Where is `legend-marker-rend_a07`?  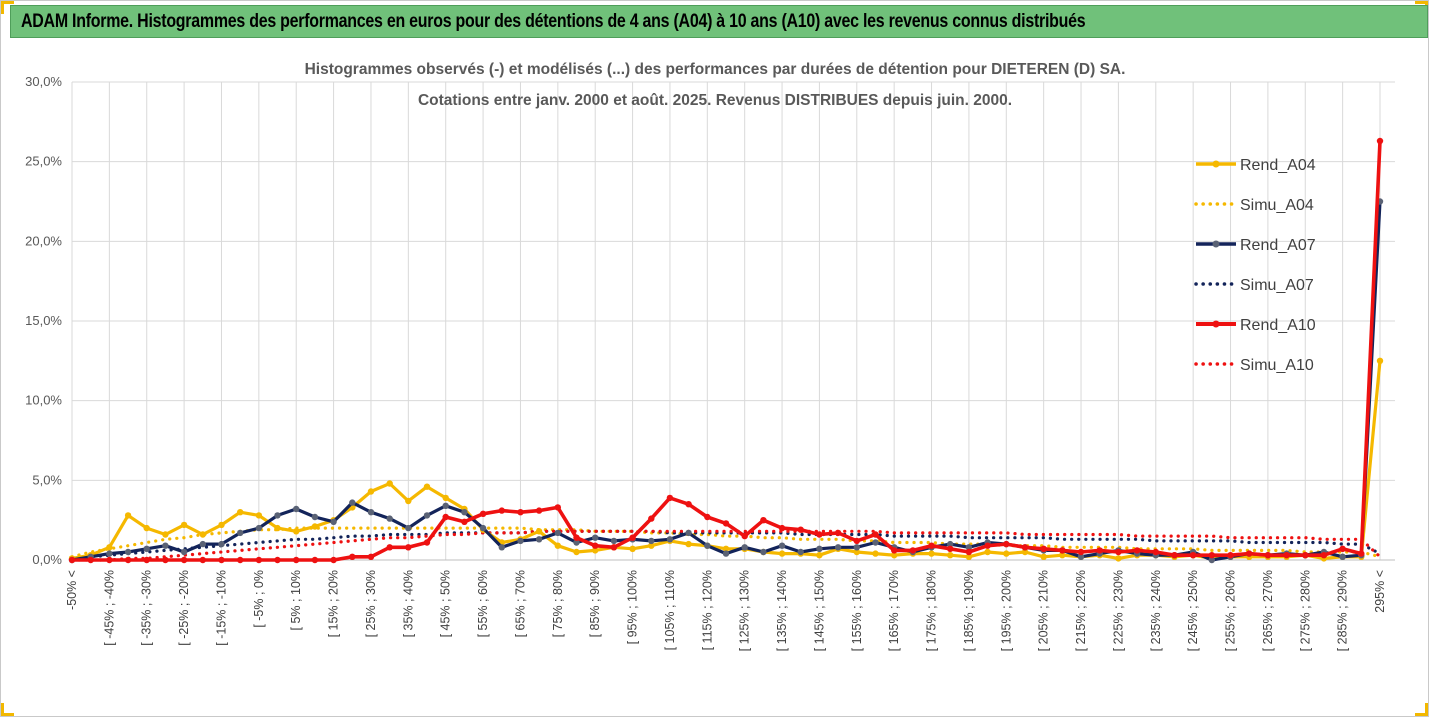 legend-marker-rend_a07 is located at coordinates (1216, 244).